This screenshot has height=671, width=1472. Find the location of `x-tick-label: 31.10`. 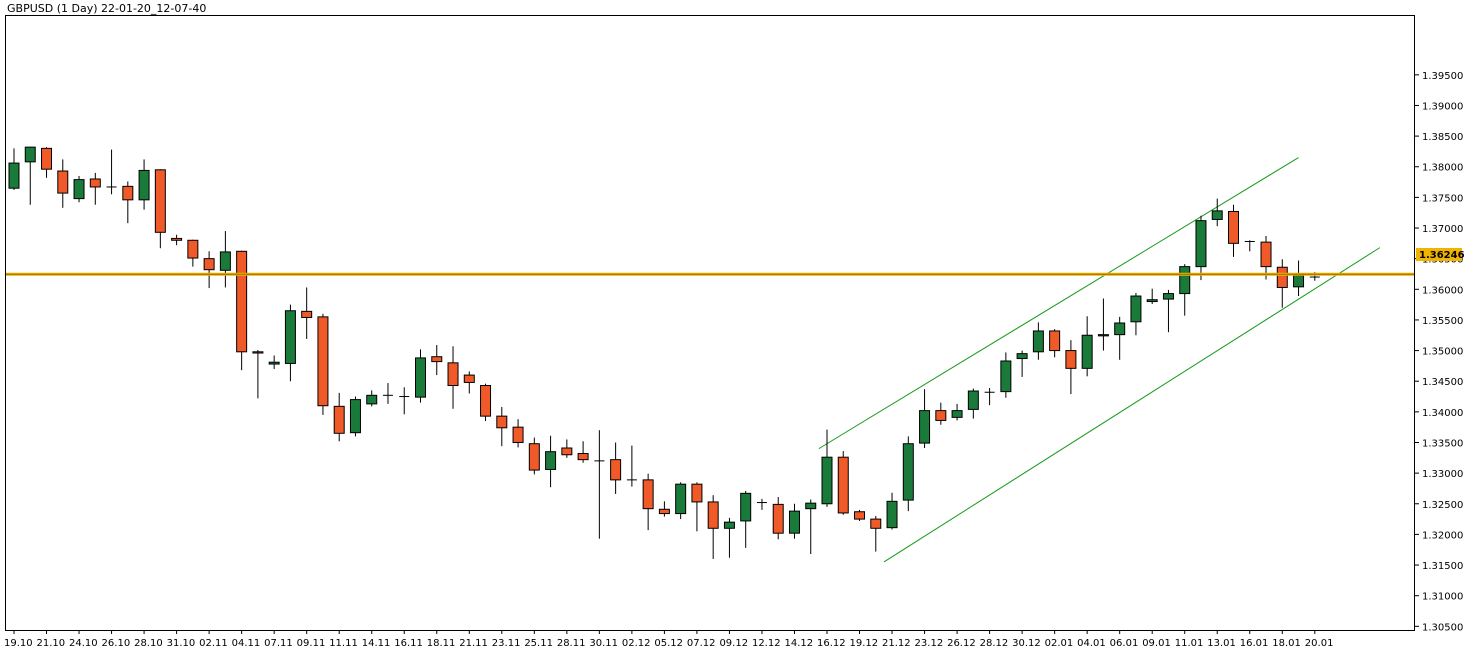

x-tick-label: 31.10 is located at coordinates (181, 643).